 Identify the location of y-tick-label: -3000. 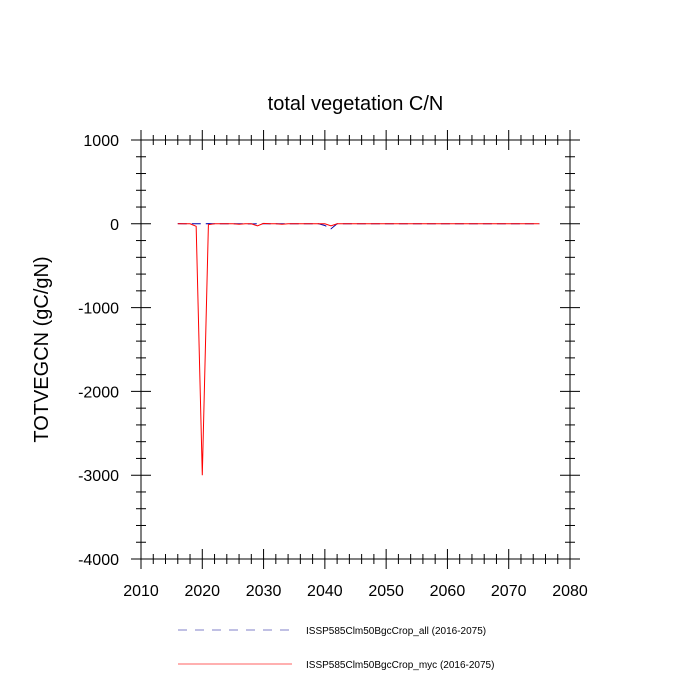
(98, 476).